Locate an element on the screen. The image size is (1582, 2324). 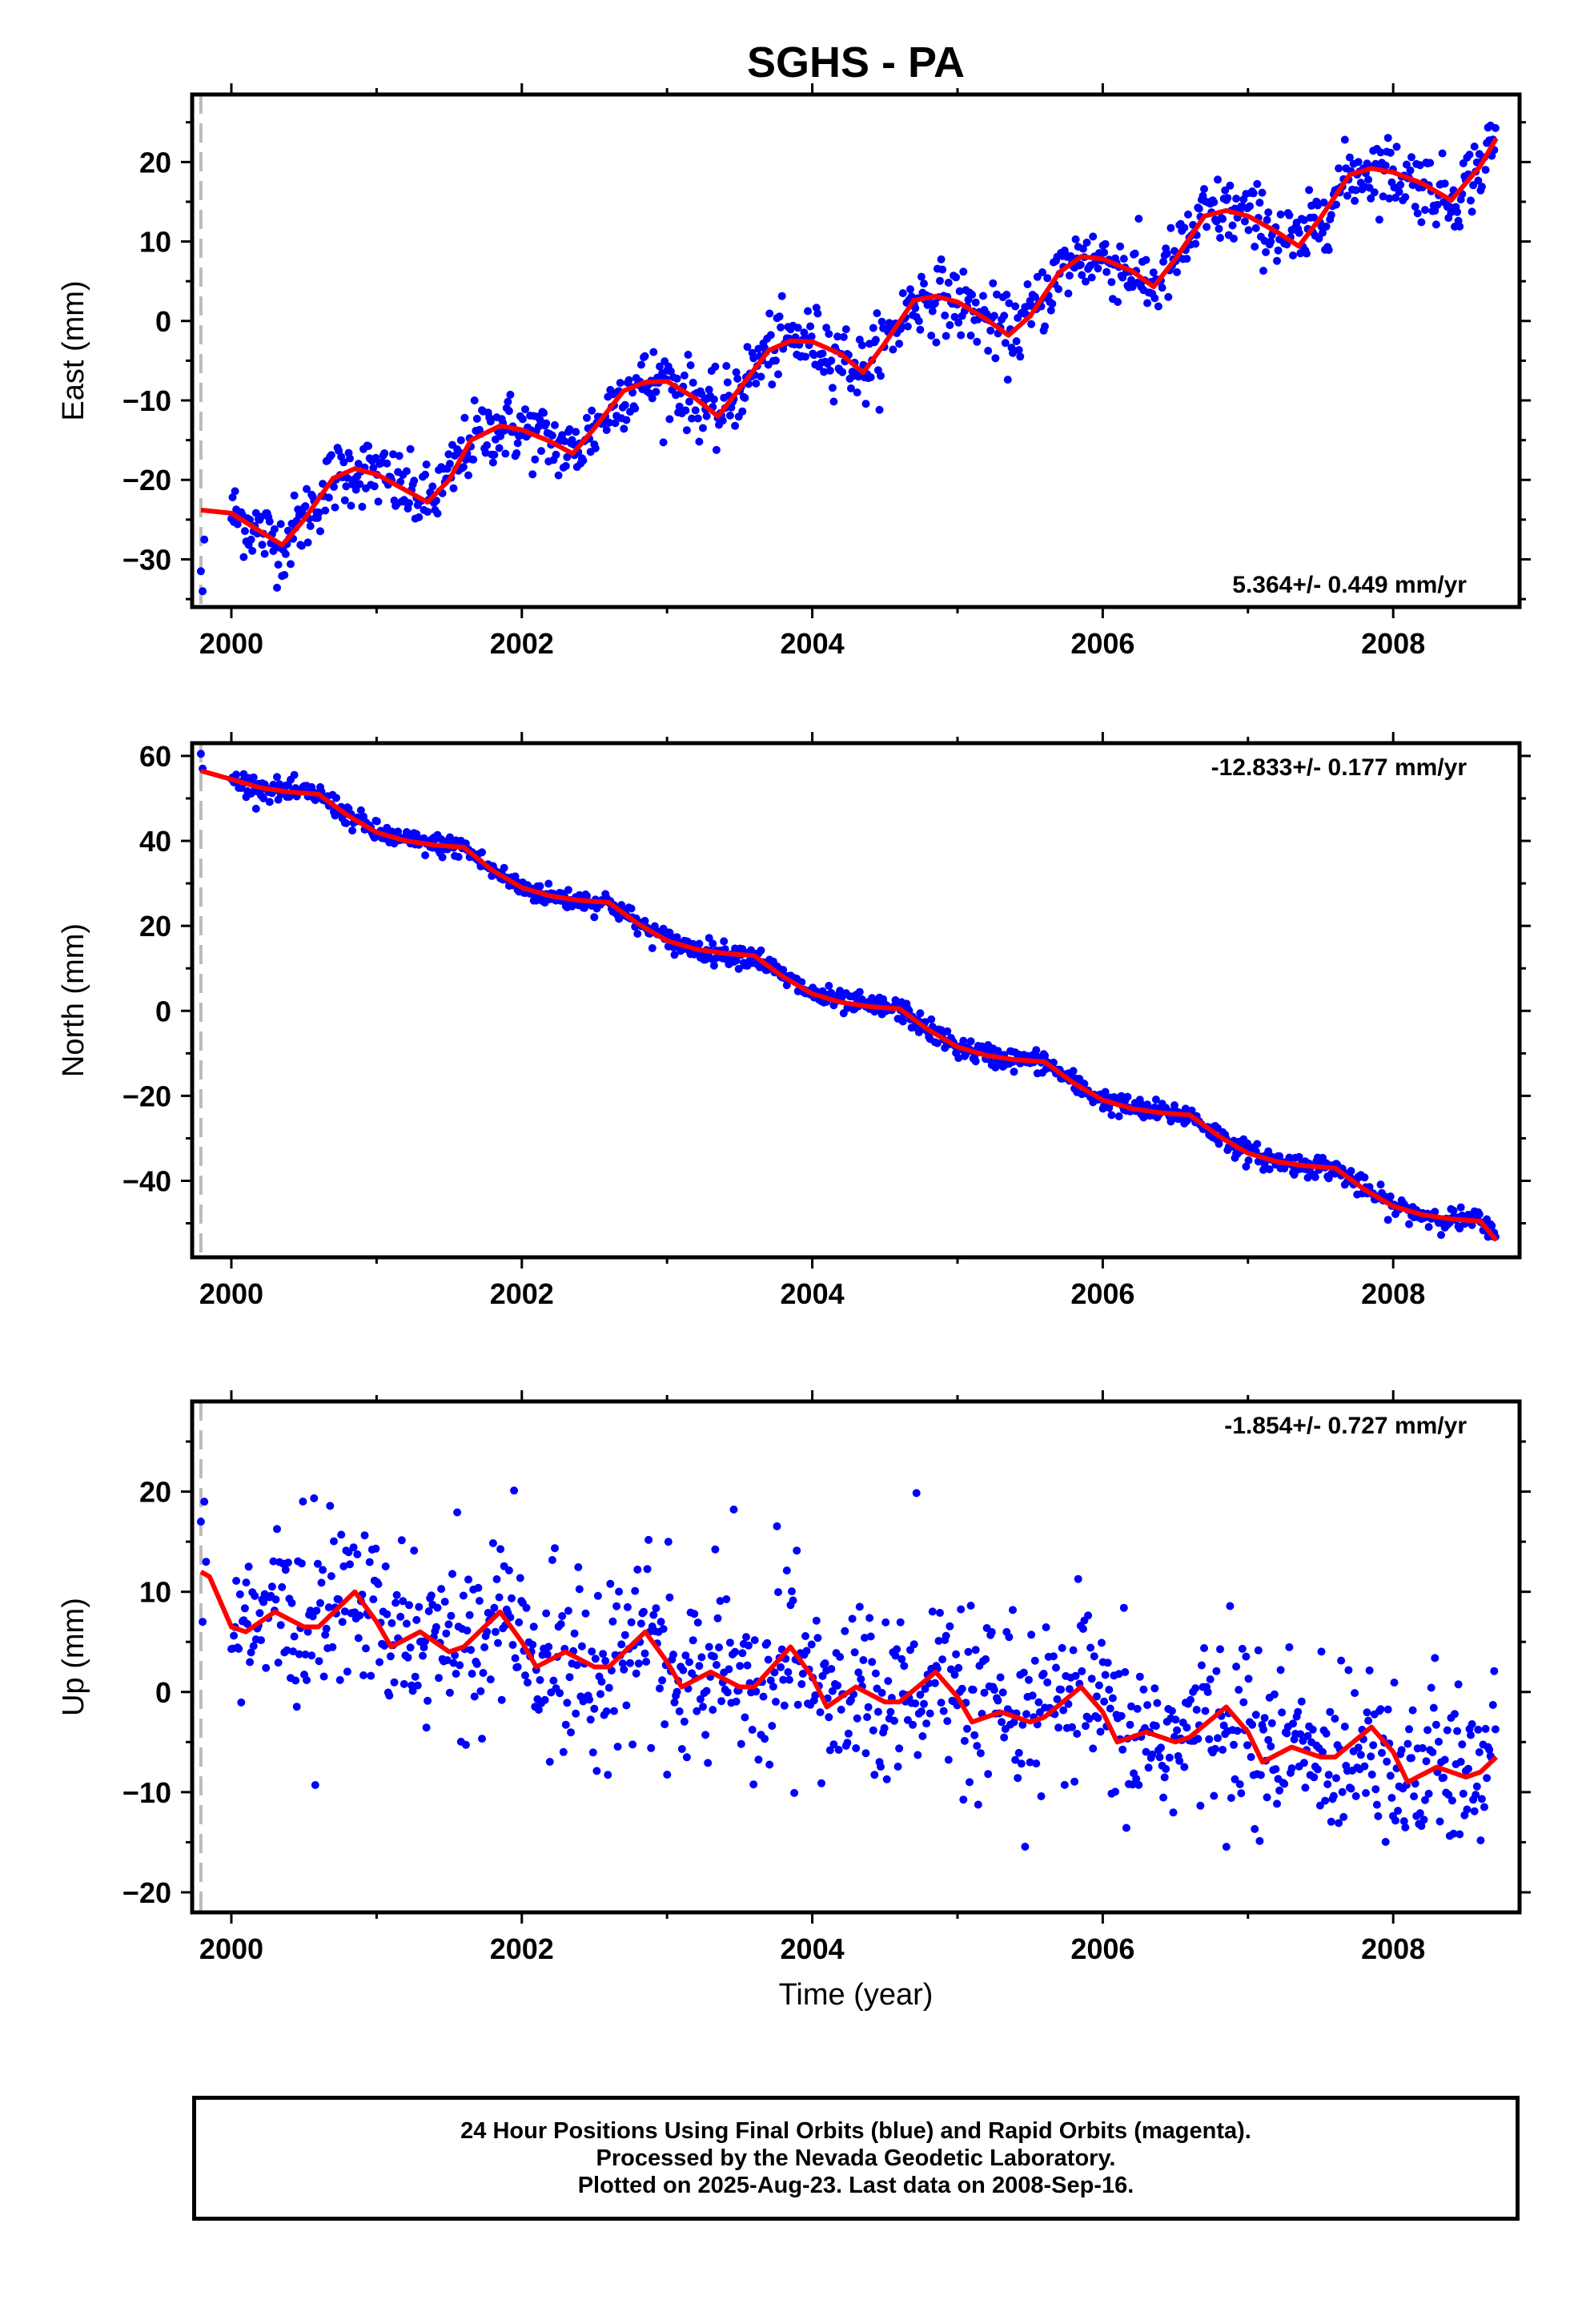
y-axis-label: North (mm) is located at coordinates (74, 1000).